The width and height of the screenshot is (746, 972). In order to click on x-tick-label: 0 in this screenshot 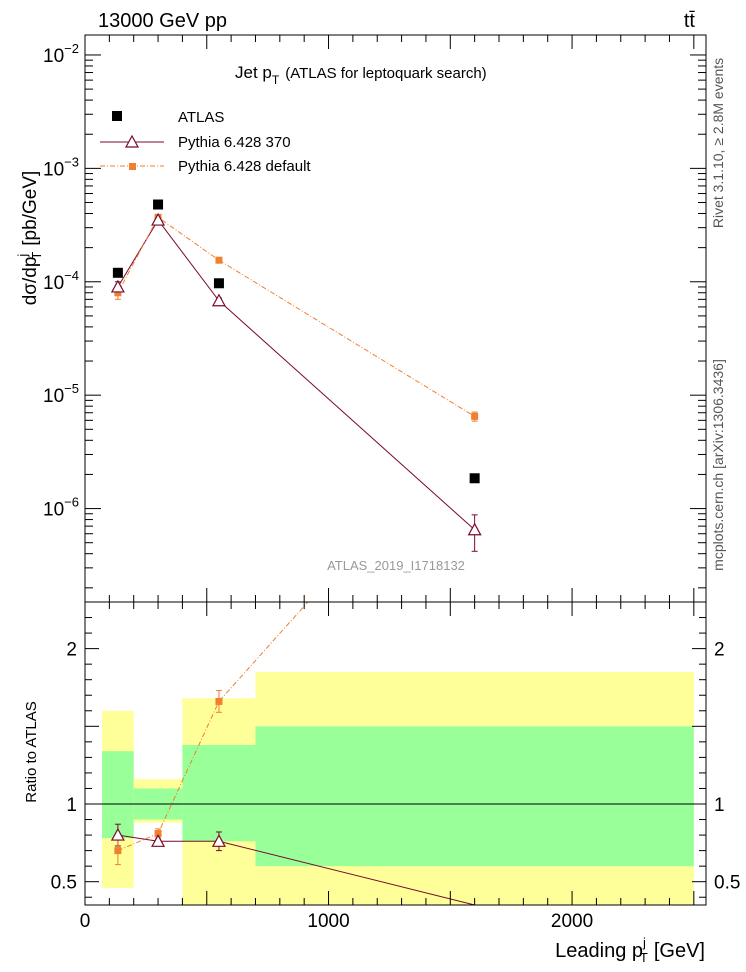, I will do `click(85, 921)`.